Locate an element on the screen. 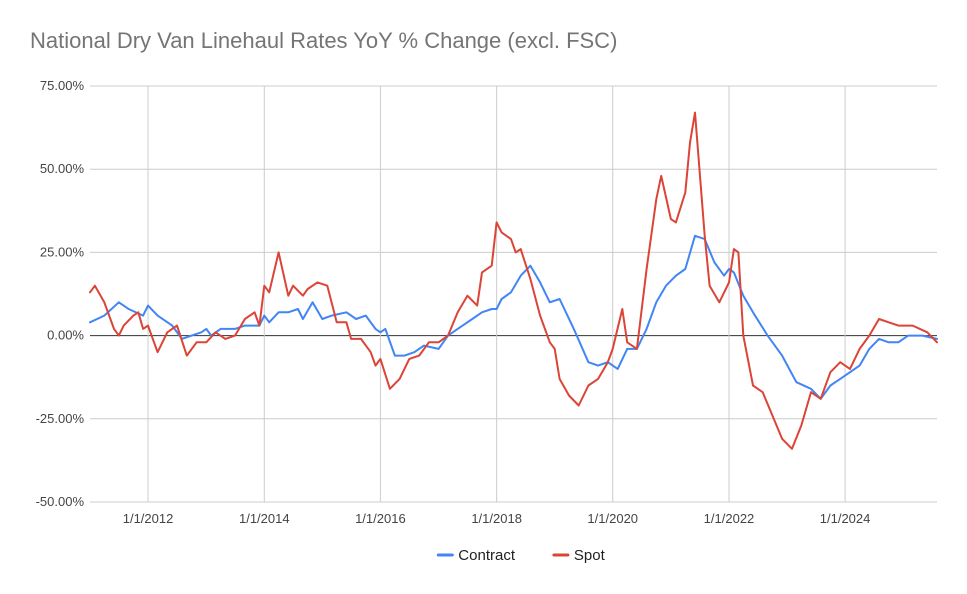  y-tick-label: 75.00% is located at coordinates (62, 85).